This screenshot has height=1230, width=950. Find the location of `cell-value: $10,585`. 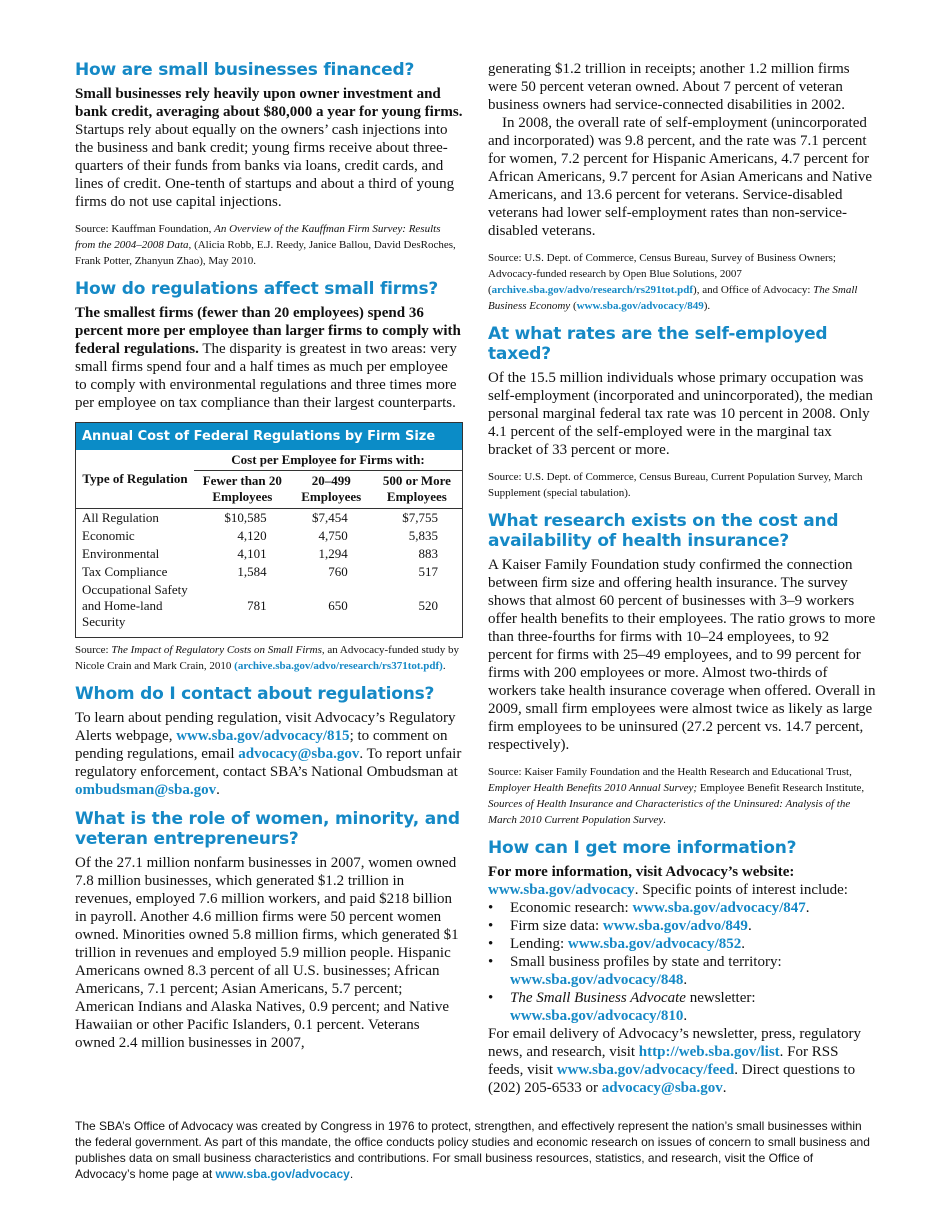

cell-value: $10,585 is located at coordinates (245, 517).